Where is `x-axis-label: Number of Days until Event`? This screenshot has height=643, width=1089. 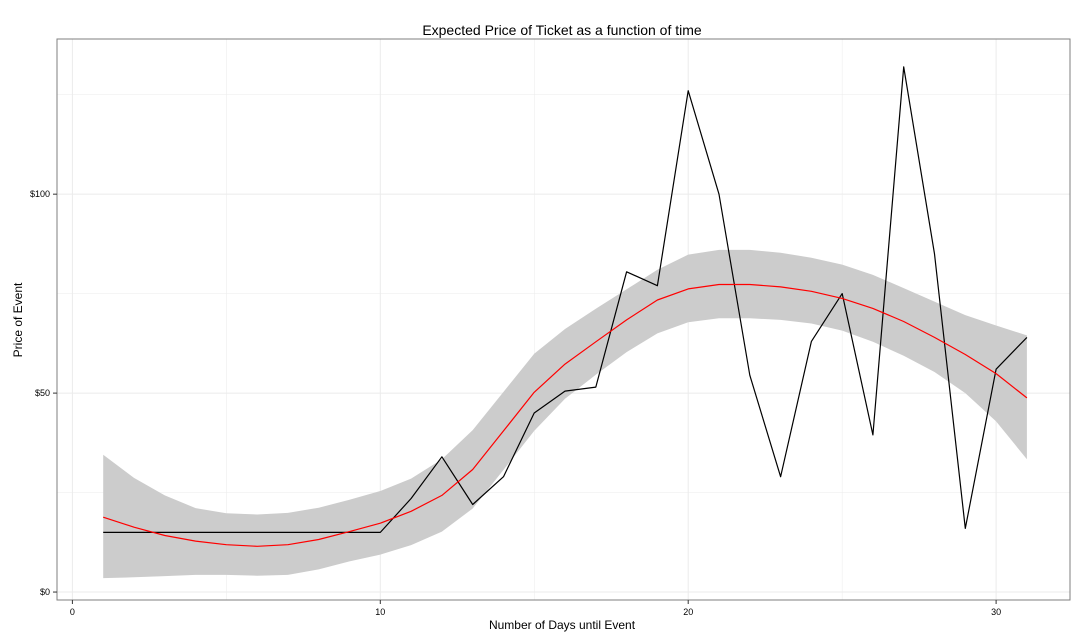
x-axis-label: Number of Days until Event is located at coordinates (562, 625).